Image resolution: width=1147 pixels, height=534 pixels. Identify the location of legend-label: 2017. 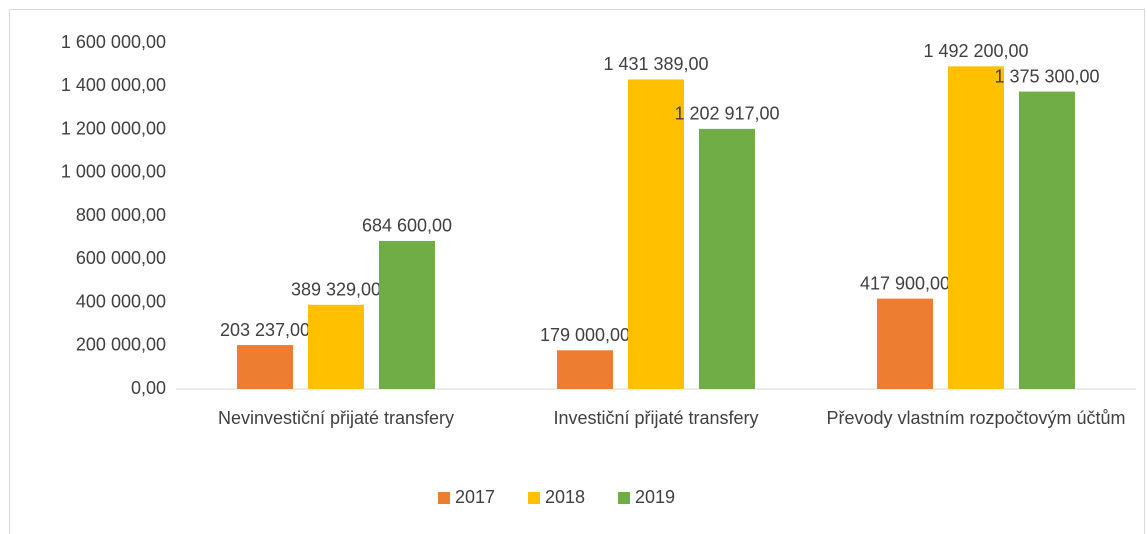
(475, 497).